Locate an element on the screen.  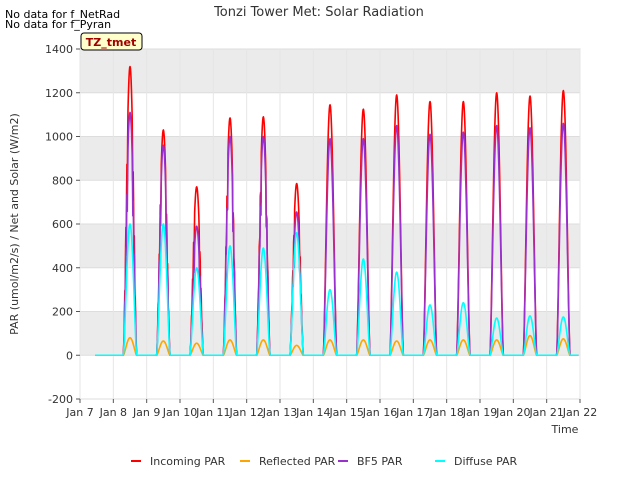
station-badge: TZ_tmet is located at coordinates (111, 41).